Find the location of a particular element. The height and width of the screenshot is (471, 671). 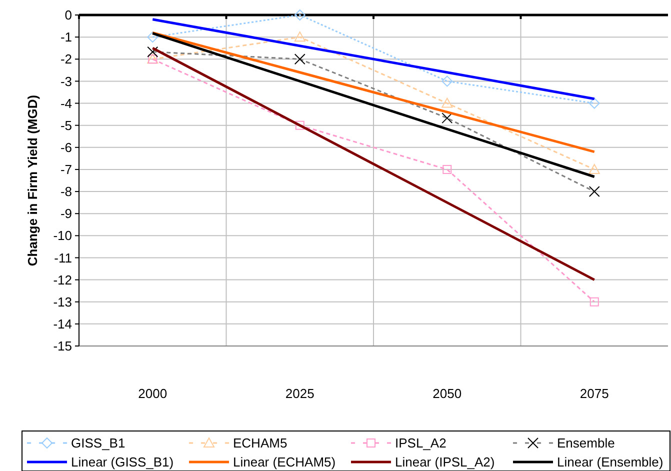

y-tick-label: -14 is located at coordinates (62, 324).